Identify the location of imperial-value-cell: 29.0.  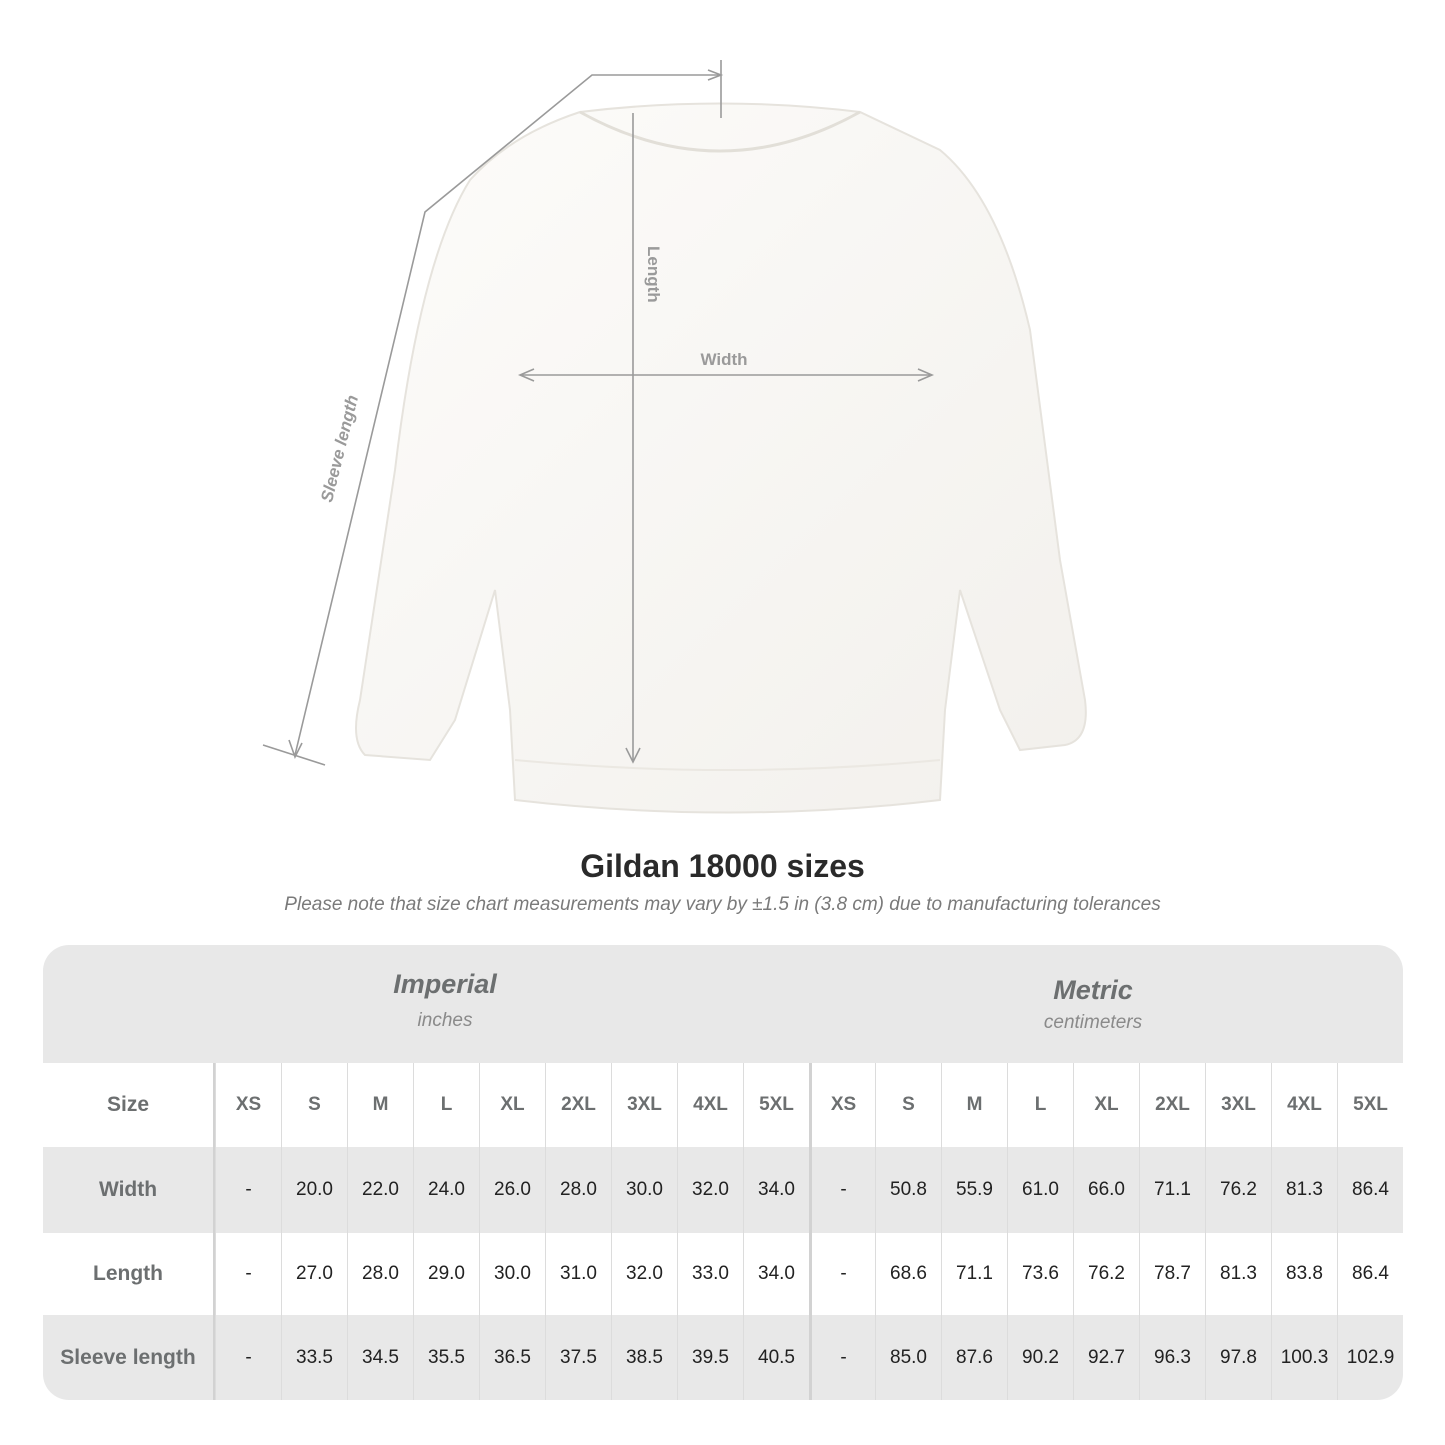
(446, 1274).